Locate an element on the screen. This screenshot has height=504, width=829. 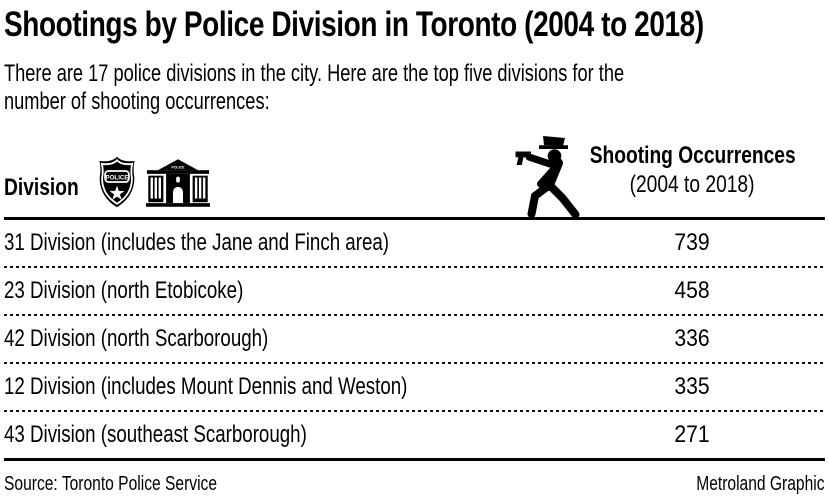
value-column-header: Shooting Occurrences (2004 to 2018) is located at coordinates (692, 170).